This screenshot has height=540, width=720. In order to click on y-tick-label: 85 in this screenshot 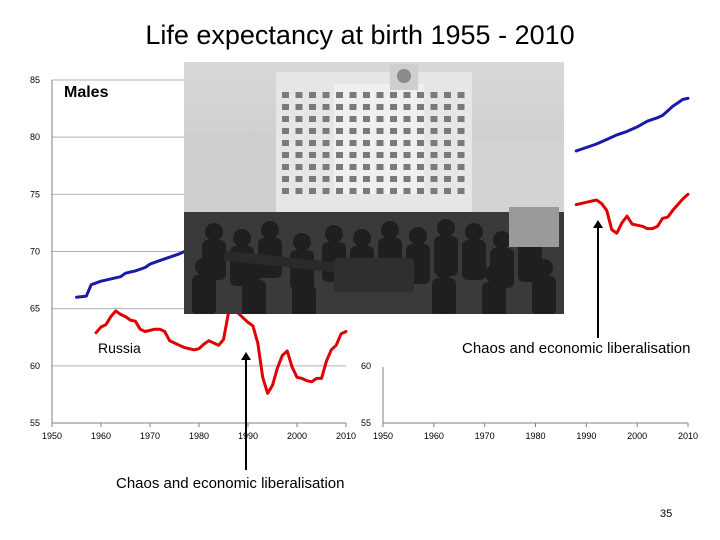, I will do `click(35, 80)`.